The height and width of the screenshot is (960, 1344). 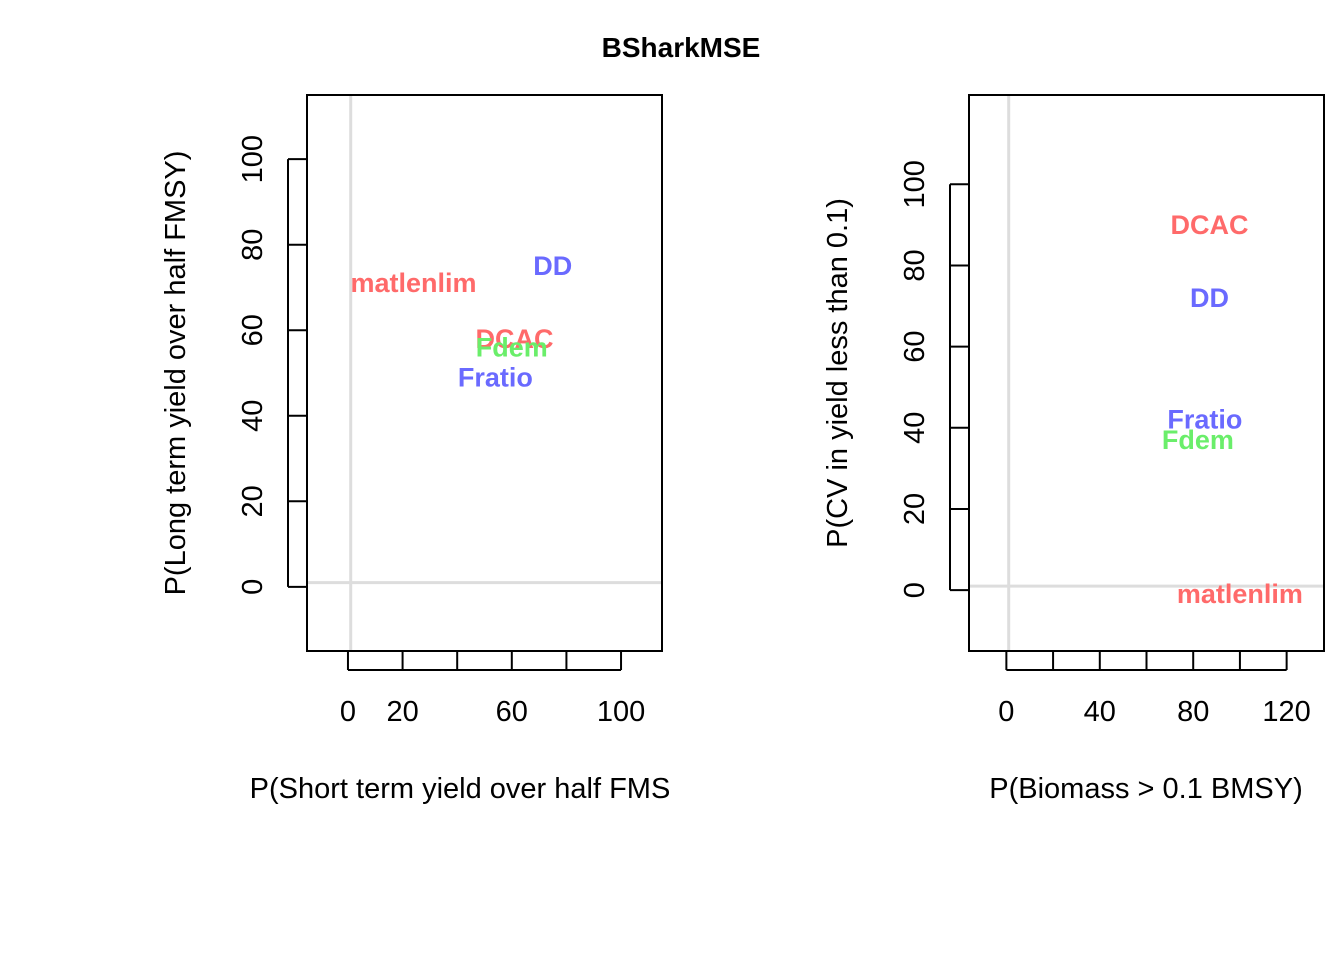 What do you see at coordinates (512, 712) in the screenshot?
I see `x-tick-label: 60` at bounding box center [512, 712].